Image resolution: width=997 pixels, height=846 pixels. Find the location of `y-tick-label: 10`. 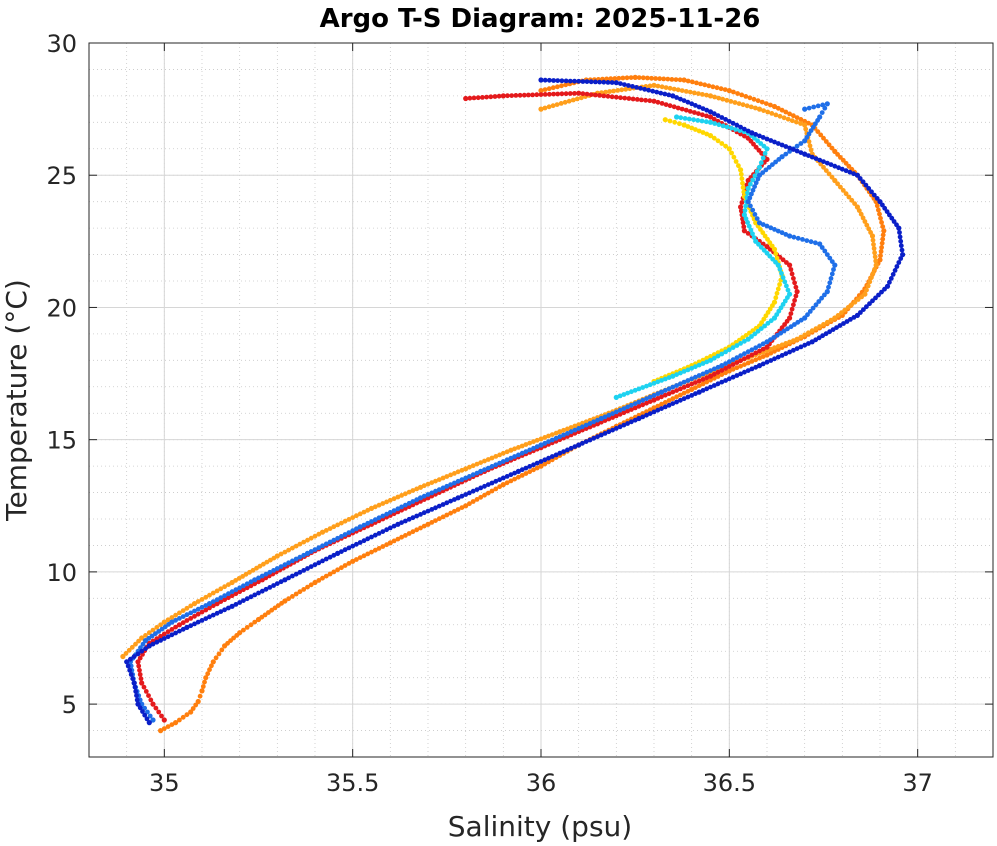

y-tick-label: 10 is located at coordinates (61, 573).